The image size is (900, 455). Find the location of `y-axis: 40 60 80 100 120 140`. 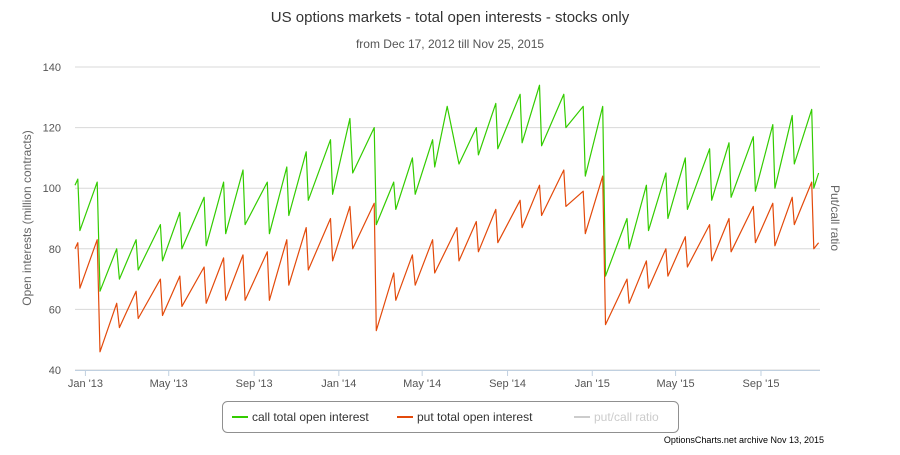

y-axis: 40 60 80 100 120 140 is located at coordinates (52, 219).